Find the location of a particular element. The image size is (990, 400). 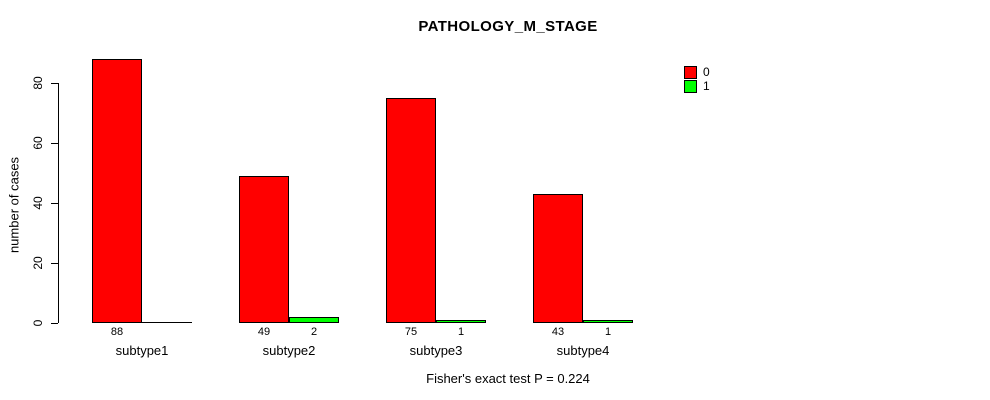

x-axis-label-subtype2: subtype2 is located at coordinates (289, 350).